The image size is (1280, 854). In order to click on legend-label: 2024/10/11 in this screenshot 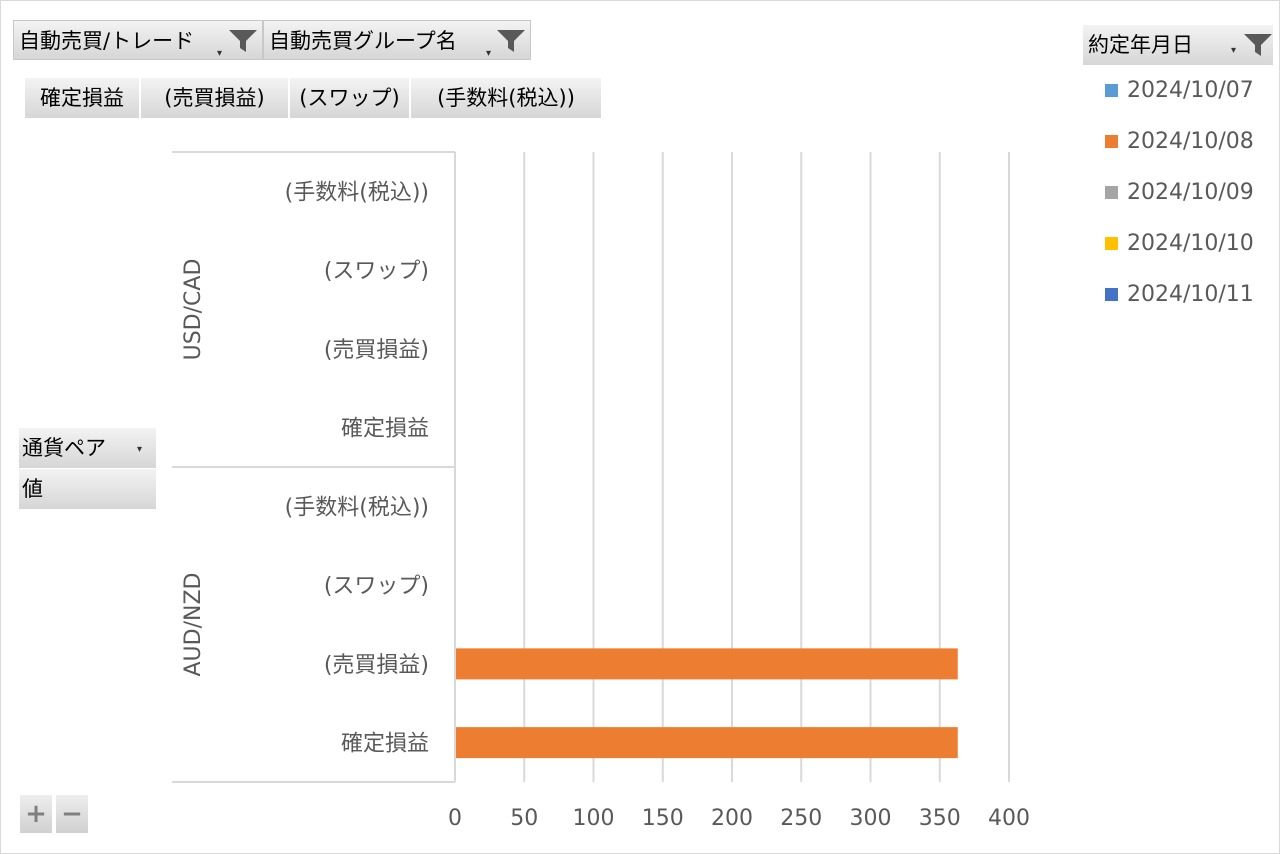, I will do `click(1190, 294)`.